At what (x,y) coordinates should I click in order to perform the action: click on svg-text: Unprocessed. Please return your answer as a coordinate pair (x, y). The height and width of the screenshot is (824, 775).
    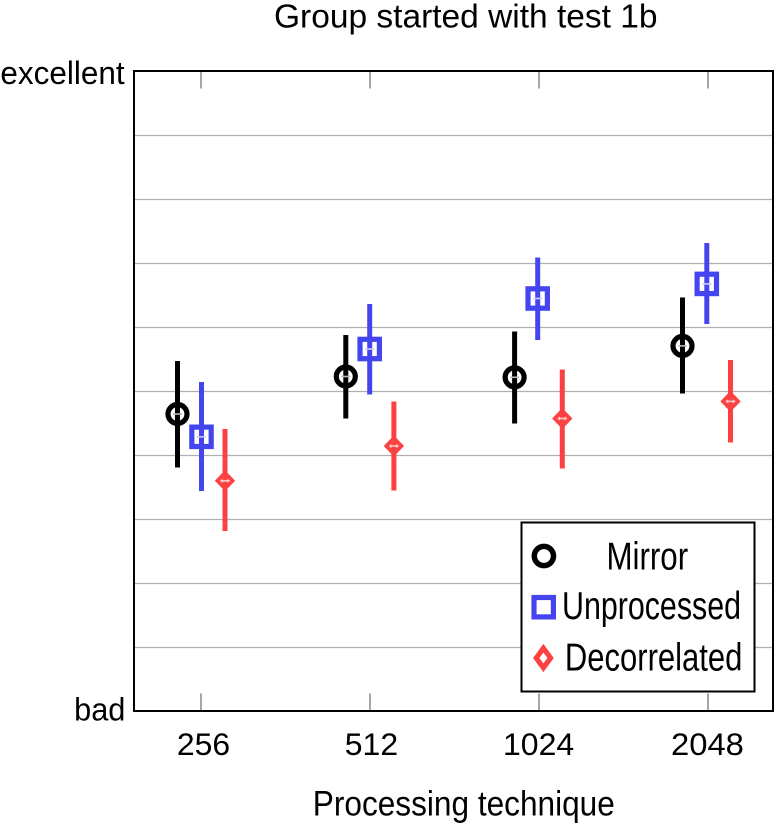
    Looking at the image, I should click on (651, 606).